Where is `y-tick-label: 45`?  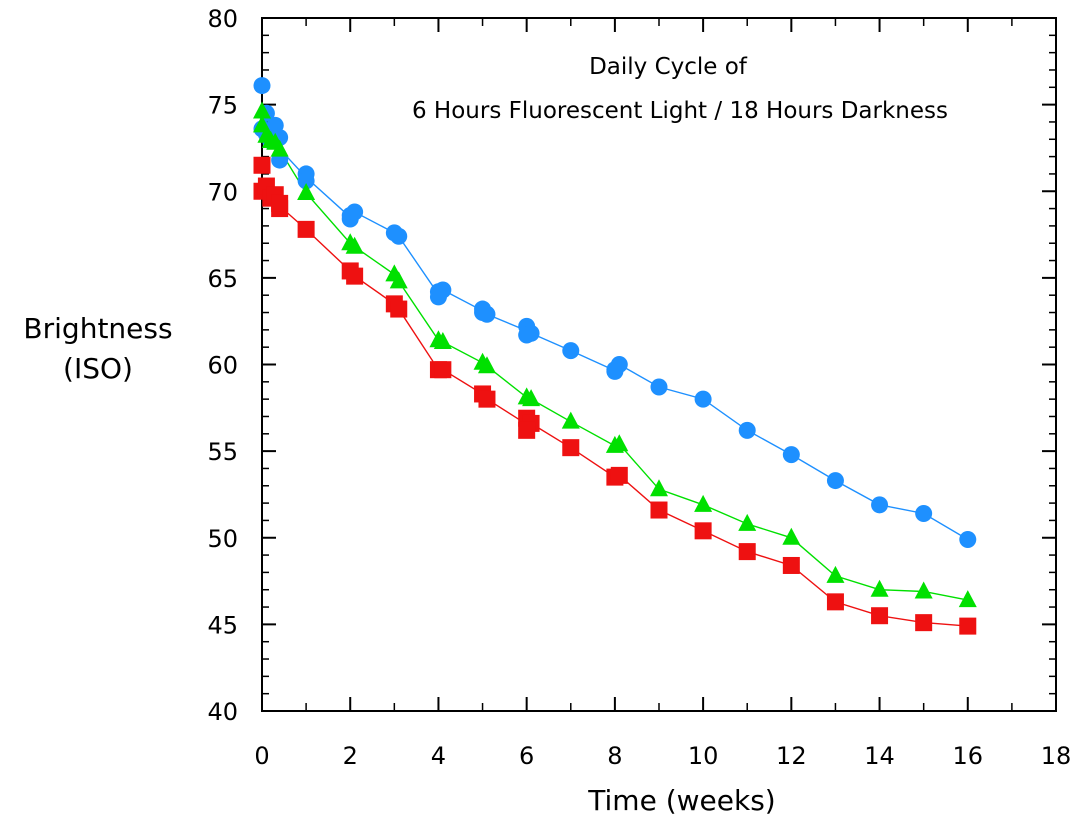 y-tick-label: 45 is located at coordinates (222, 625).